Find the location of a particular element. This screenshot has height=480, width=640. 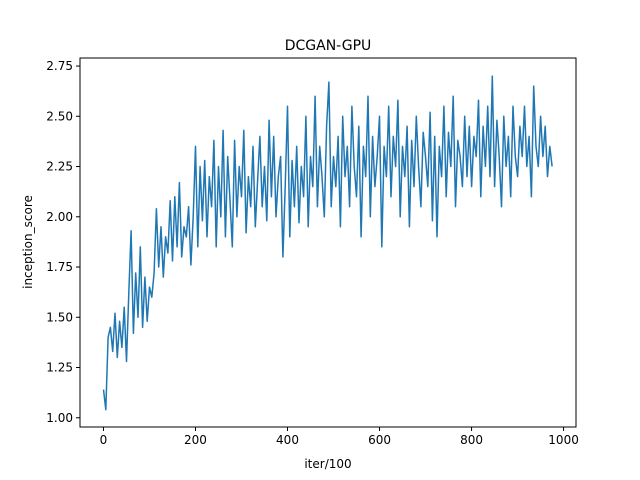

y-axis: 1.00 1.25 1.50 1.75 2.00 2.25 2.50 2.75 is located at coordinates (63, 242).